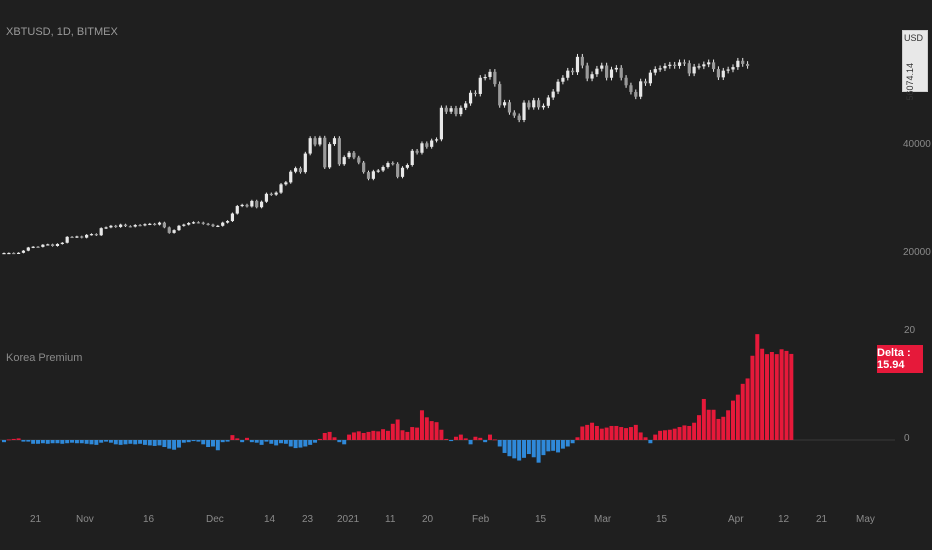 The height and width of the screenshot is (550, 932). I want to click on x-tick-label: 20, so click(428, 519).